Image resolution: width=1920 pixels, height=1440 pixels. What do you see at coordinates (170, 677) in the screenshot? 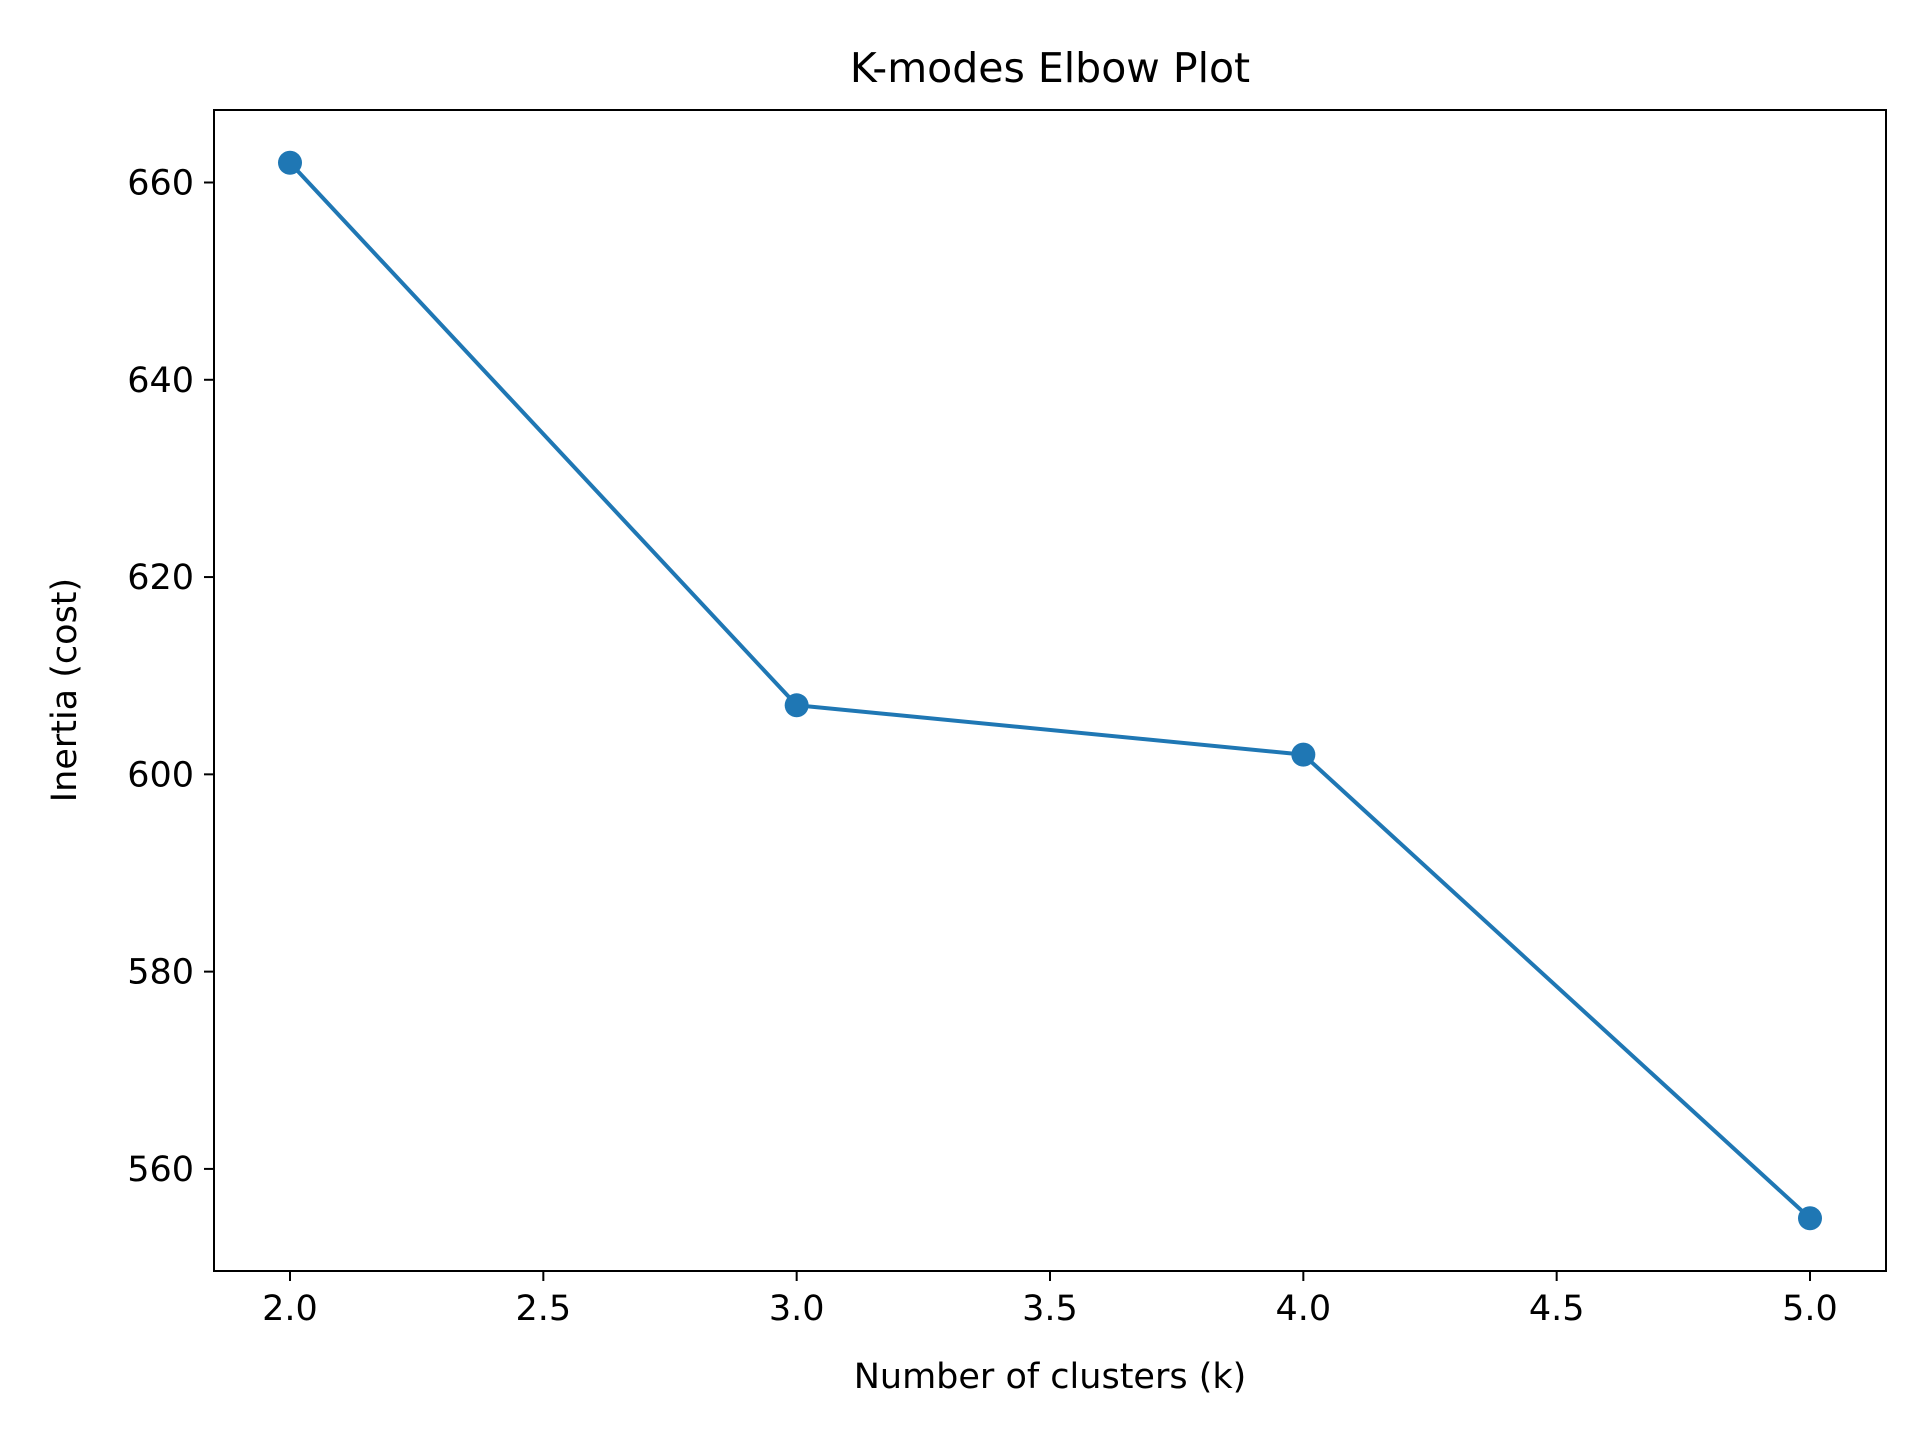
I see `y-ticks: 560 580 600 620 640 660` at bounding box center [170, 677].